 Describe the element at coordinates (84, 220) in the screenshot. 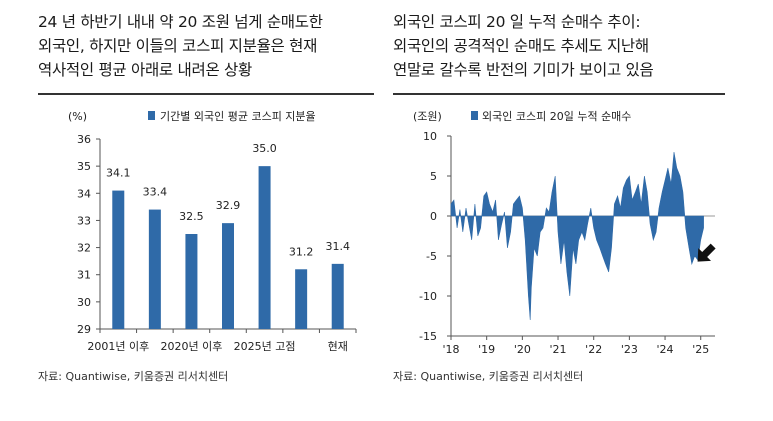

I see `y-tick-label: 33` at that location.